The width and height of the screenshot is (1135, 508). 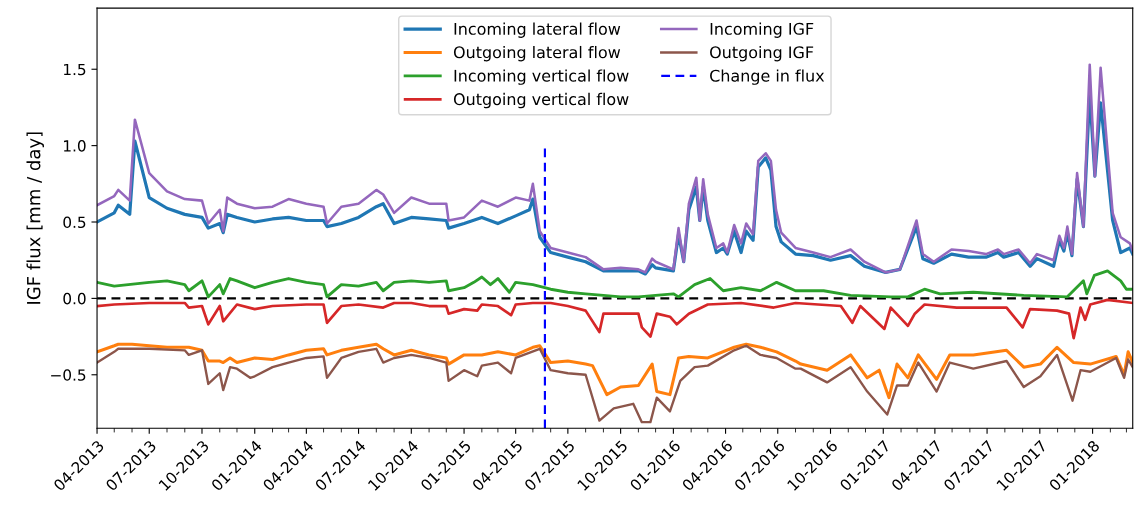 What do you see at coordinates (68, 375) in the screenshot?
I see `y-tick-label: −0.5` at bounding box center [68, 375].